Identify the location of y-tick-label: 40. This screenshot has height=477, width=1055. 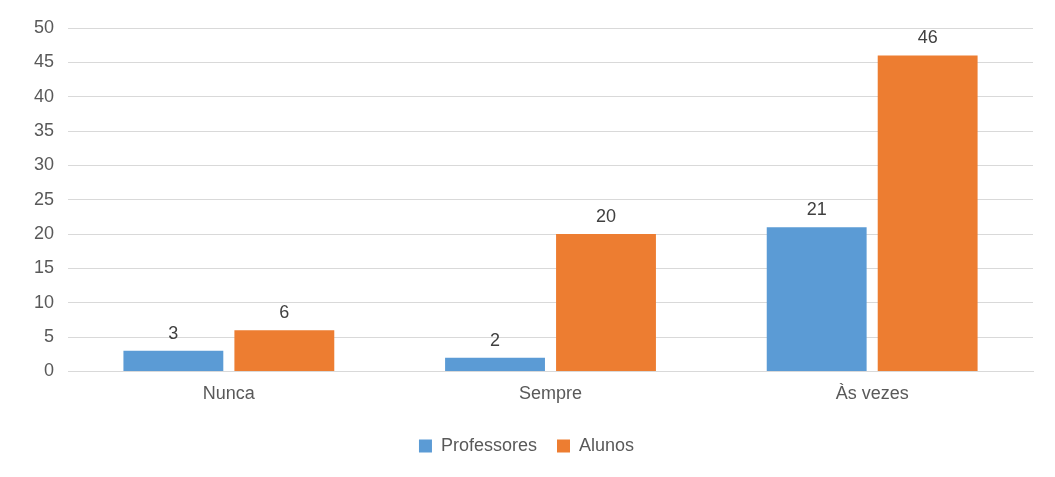
(44, 95).